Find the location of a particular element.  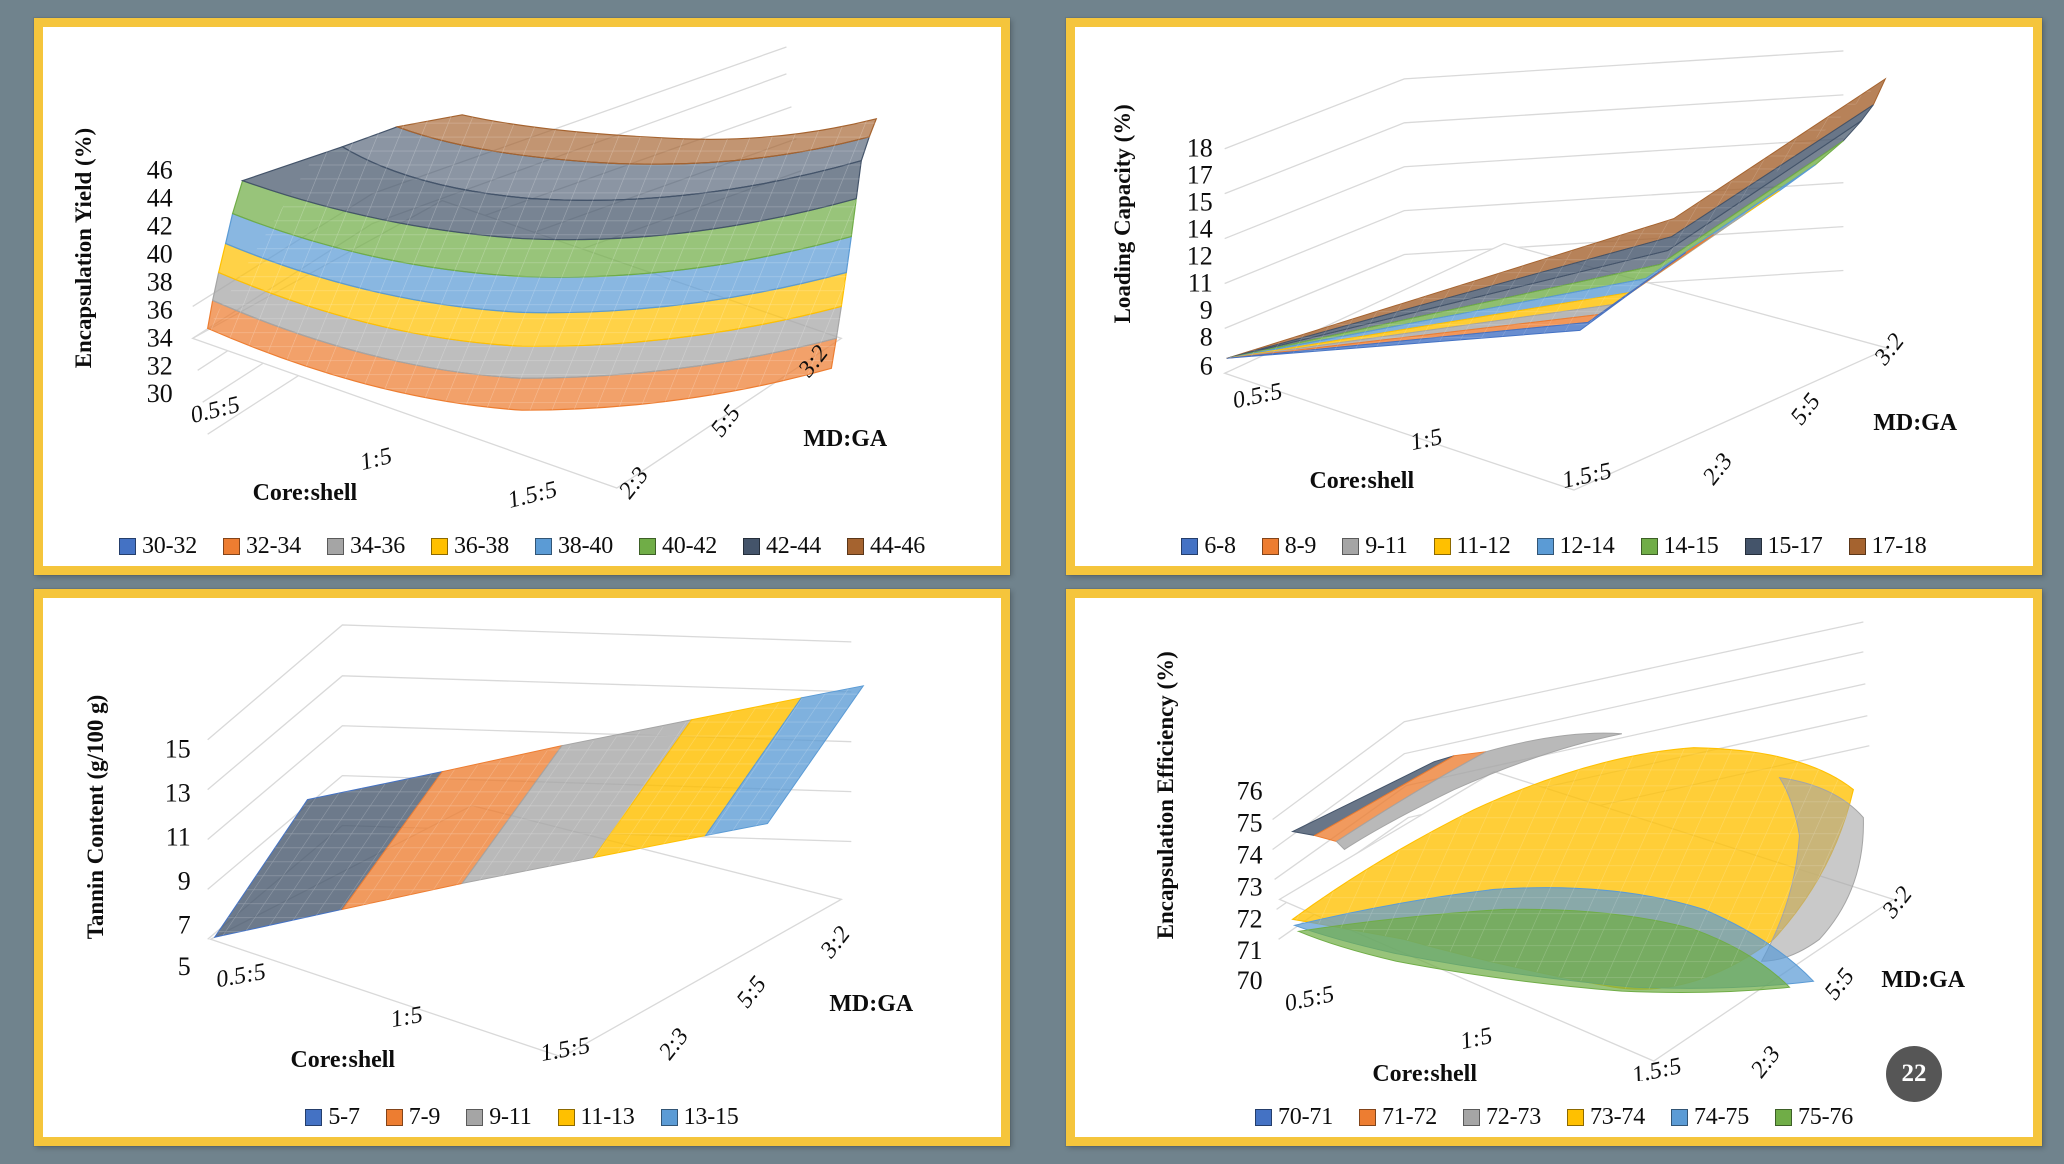

legend-item-label: 7-9 is located at coordinates (424, 1117).